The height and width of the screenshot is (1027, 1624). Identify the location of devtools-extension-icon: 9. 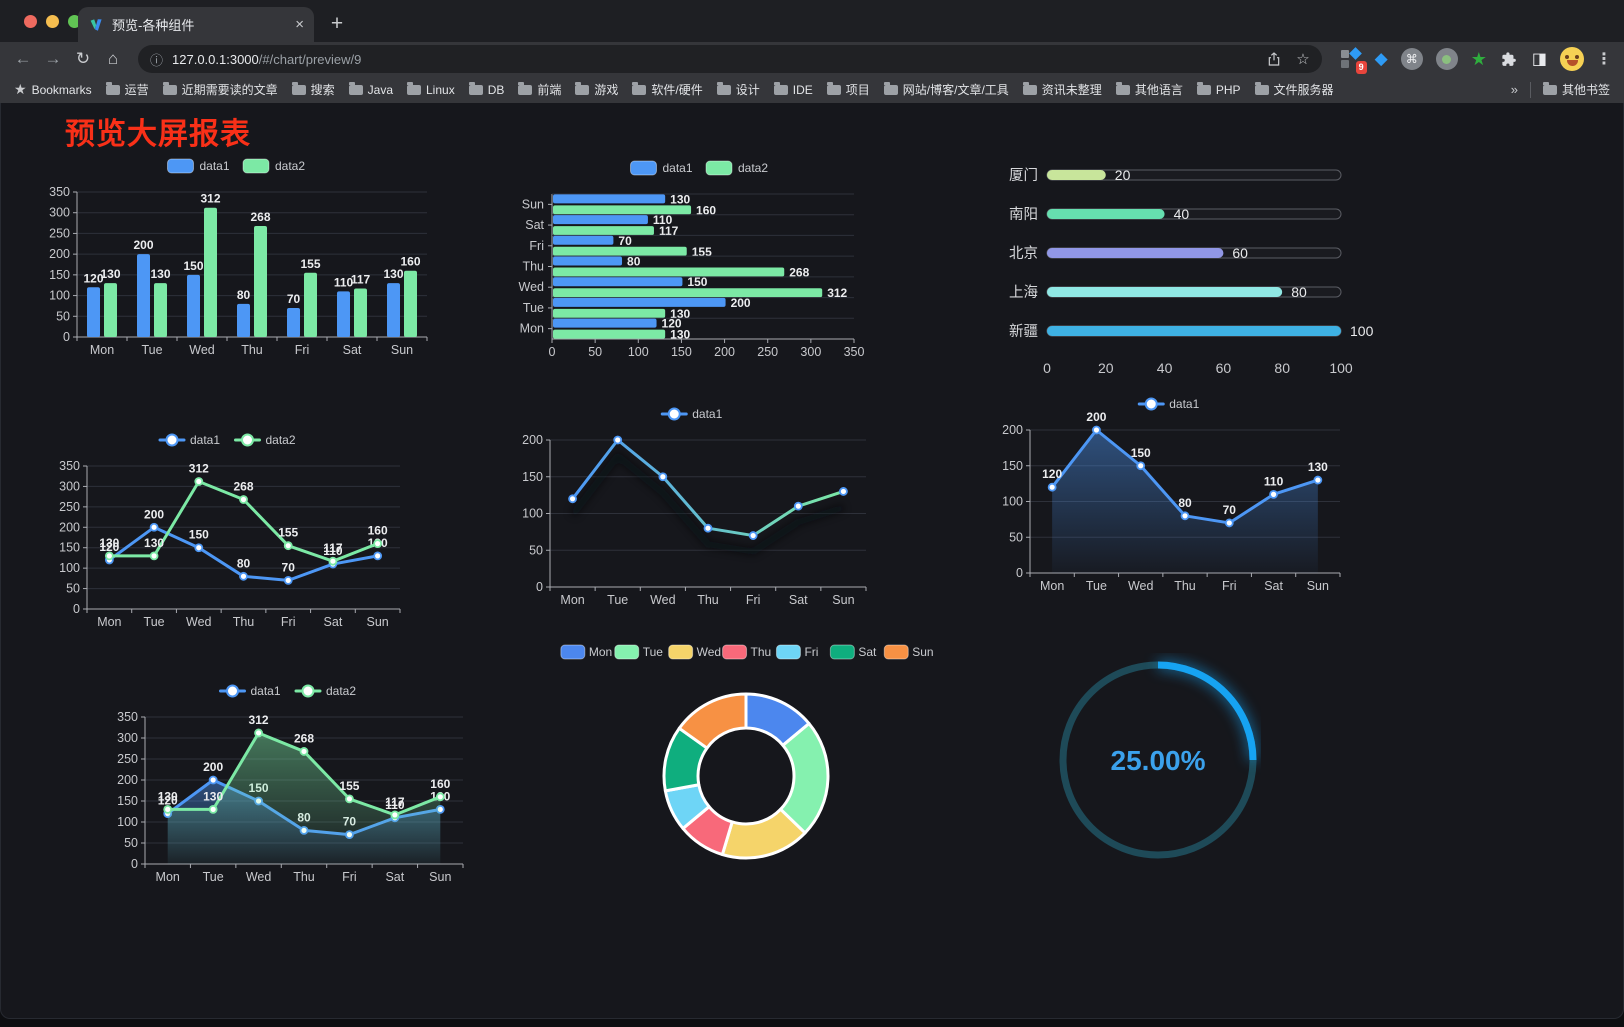
(1353, 60).